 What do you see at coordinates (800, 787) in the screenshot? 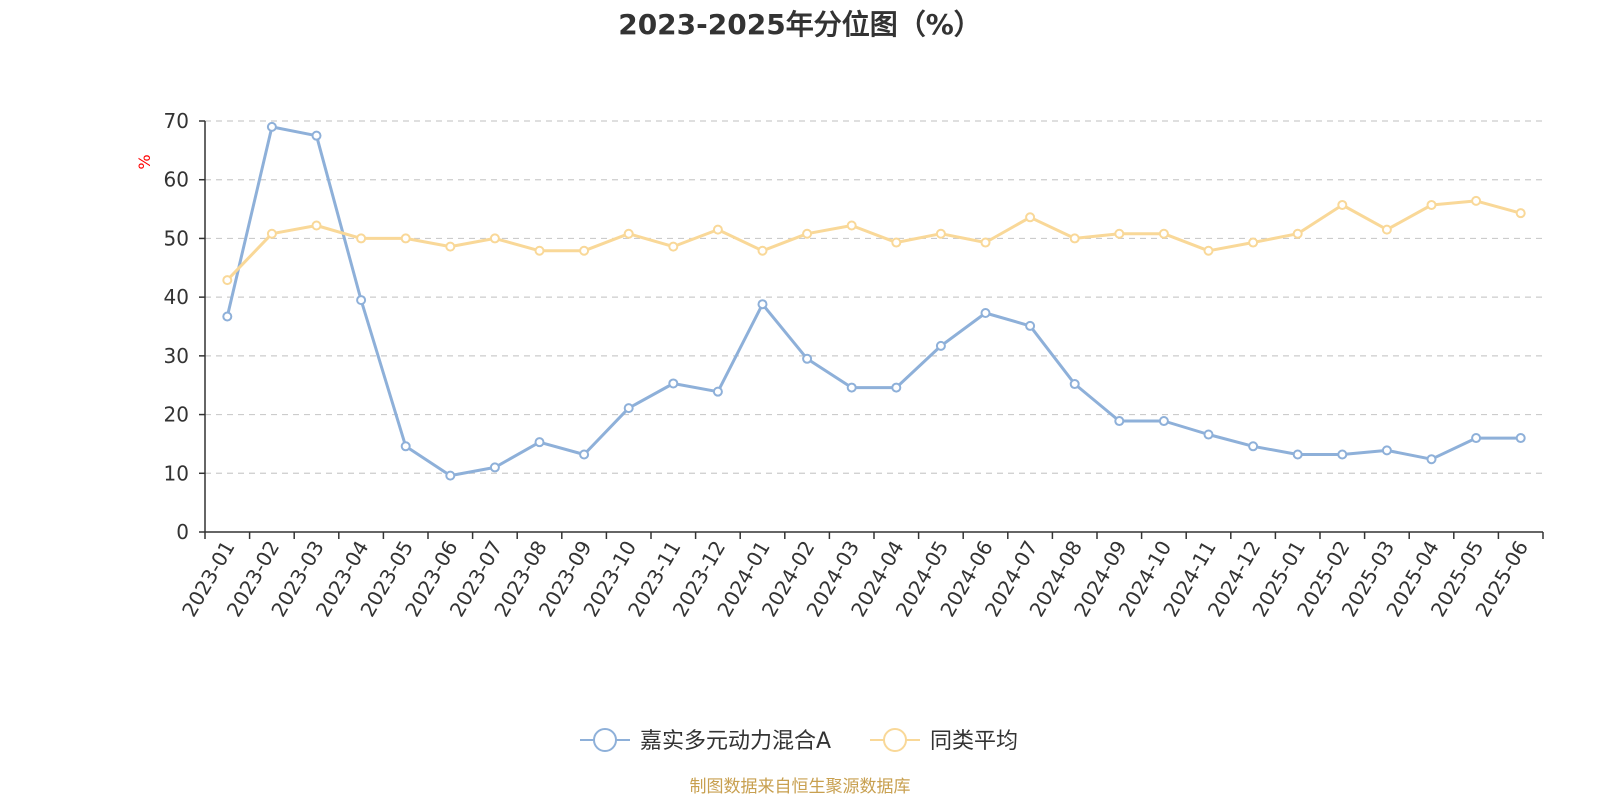
I see `data-source-note: 制图数据来自恒生聚源数据库` at bounding box center [800, 787].